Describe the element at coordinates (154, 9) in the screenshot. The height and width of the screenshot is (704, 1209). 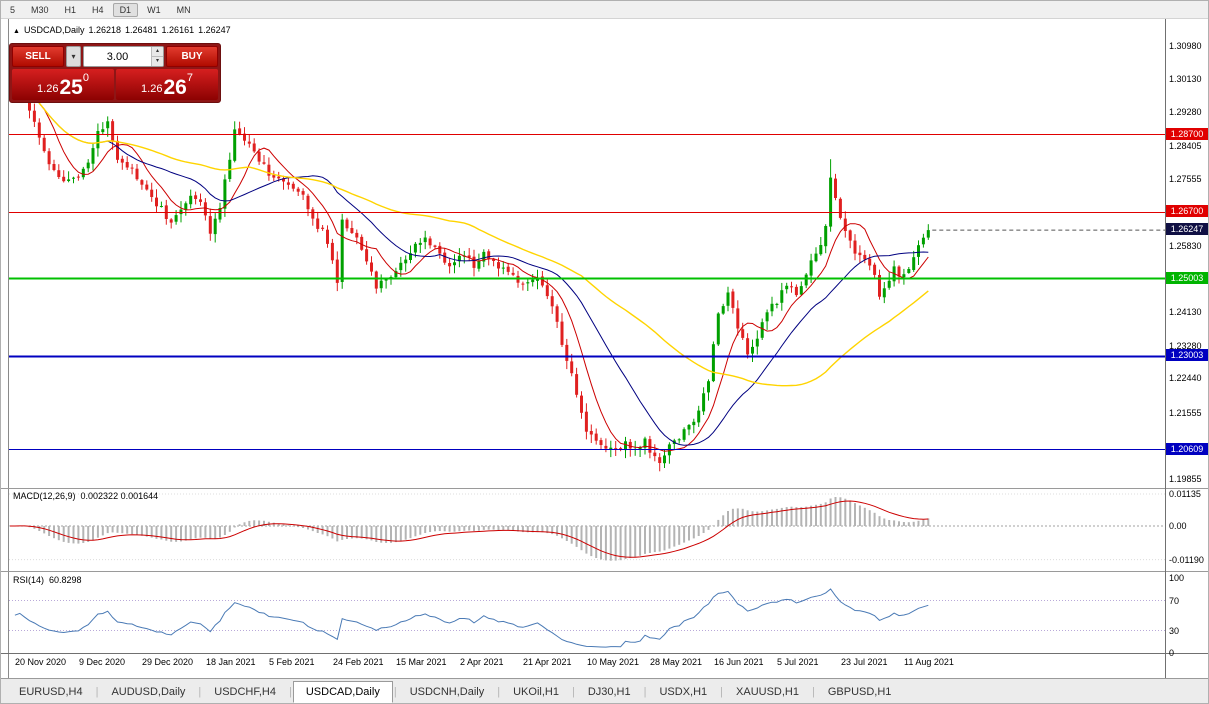
I see `timeframe-button-w1: W1` at that location.